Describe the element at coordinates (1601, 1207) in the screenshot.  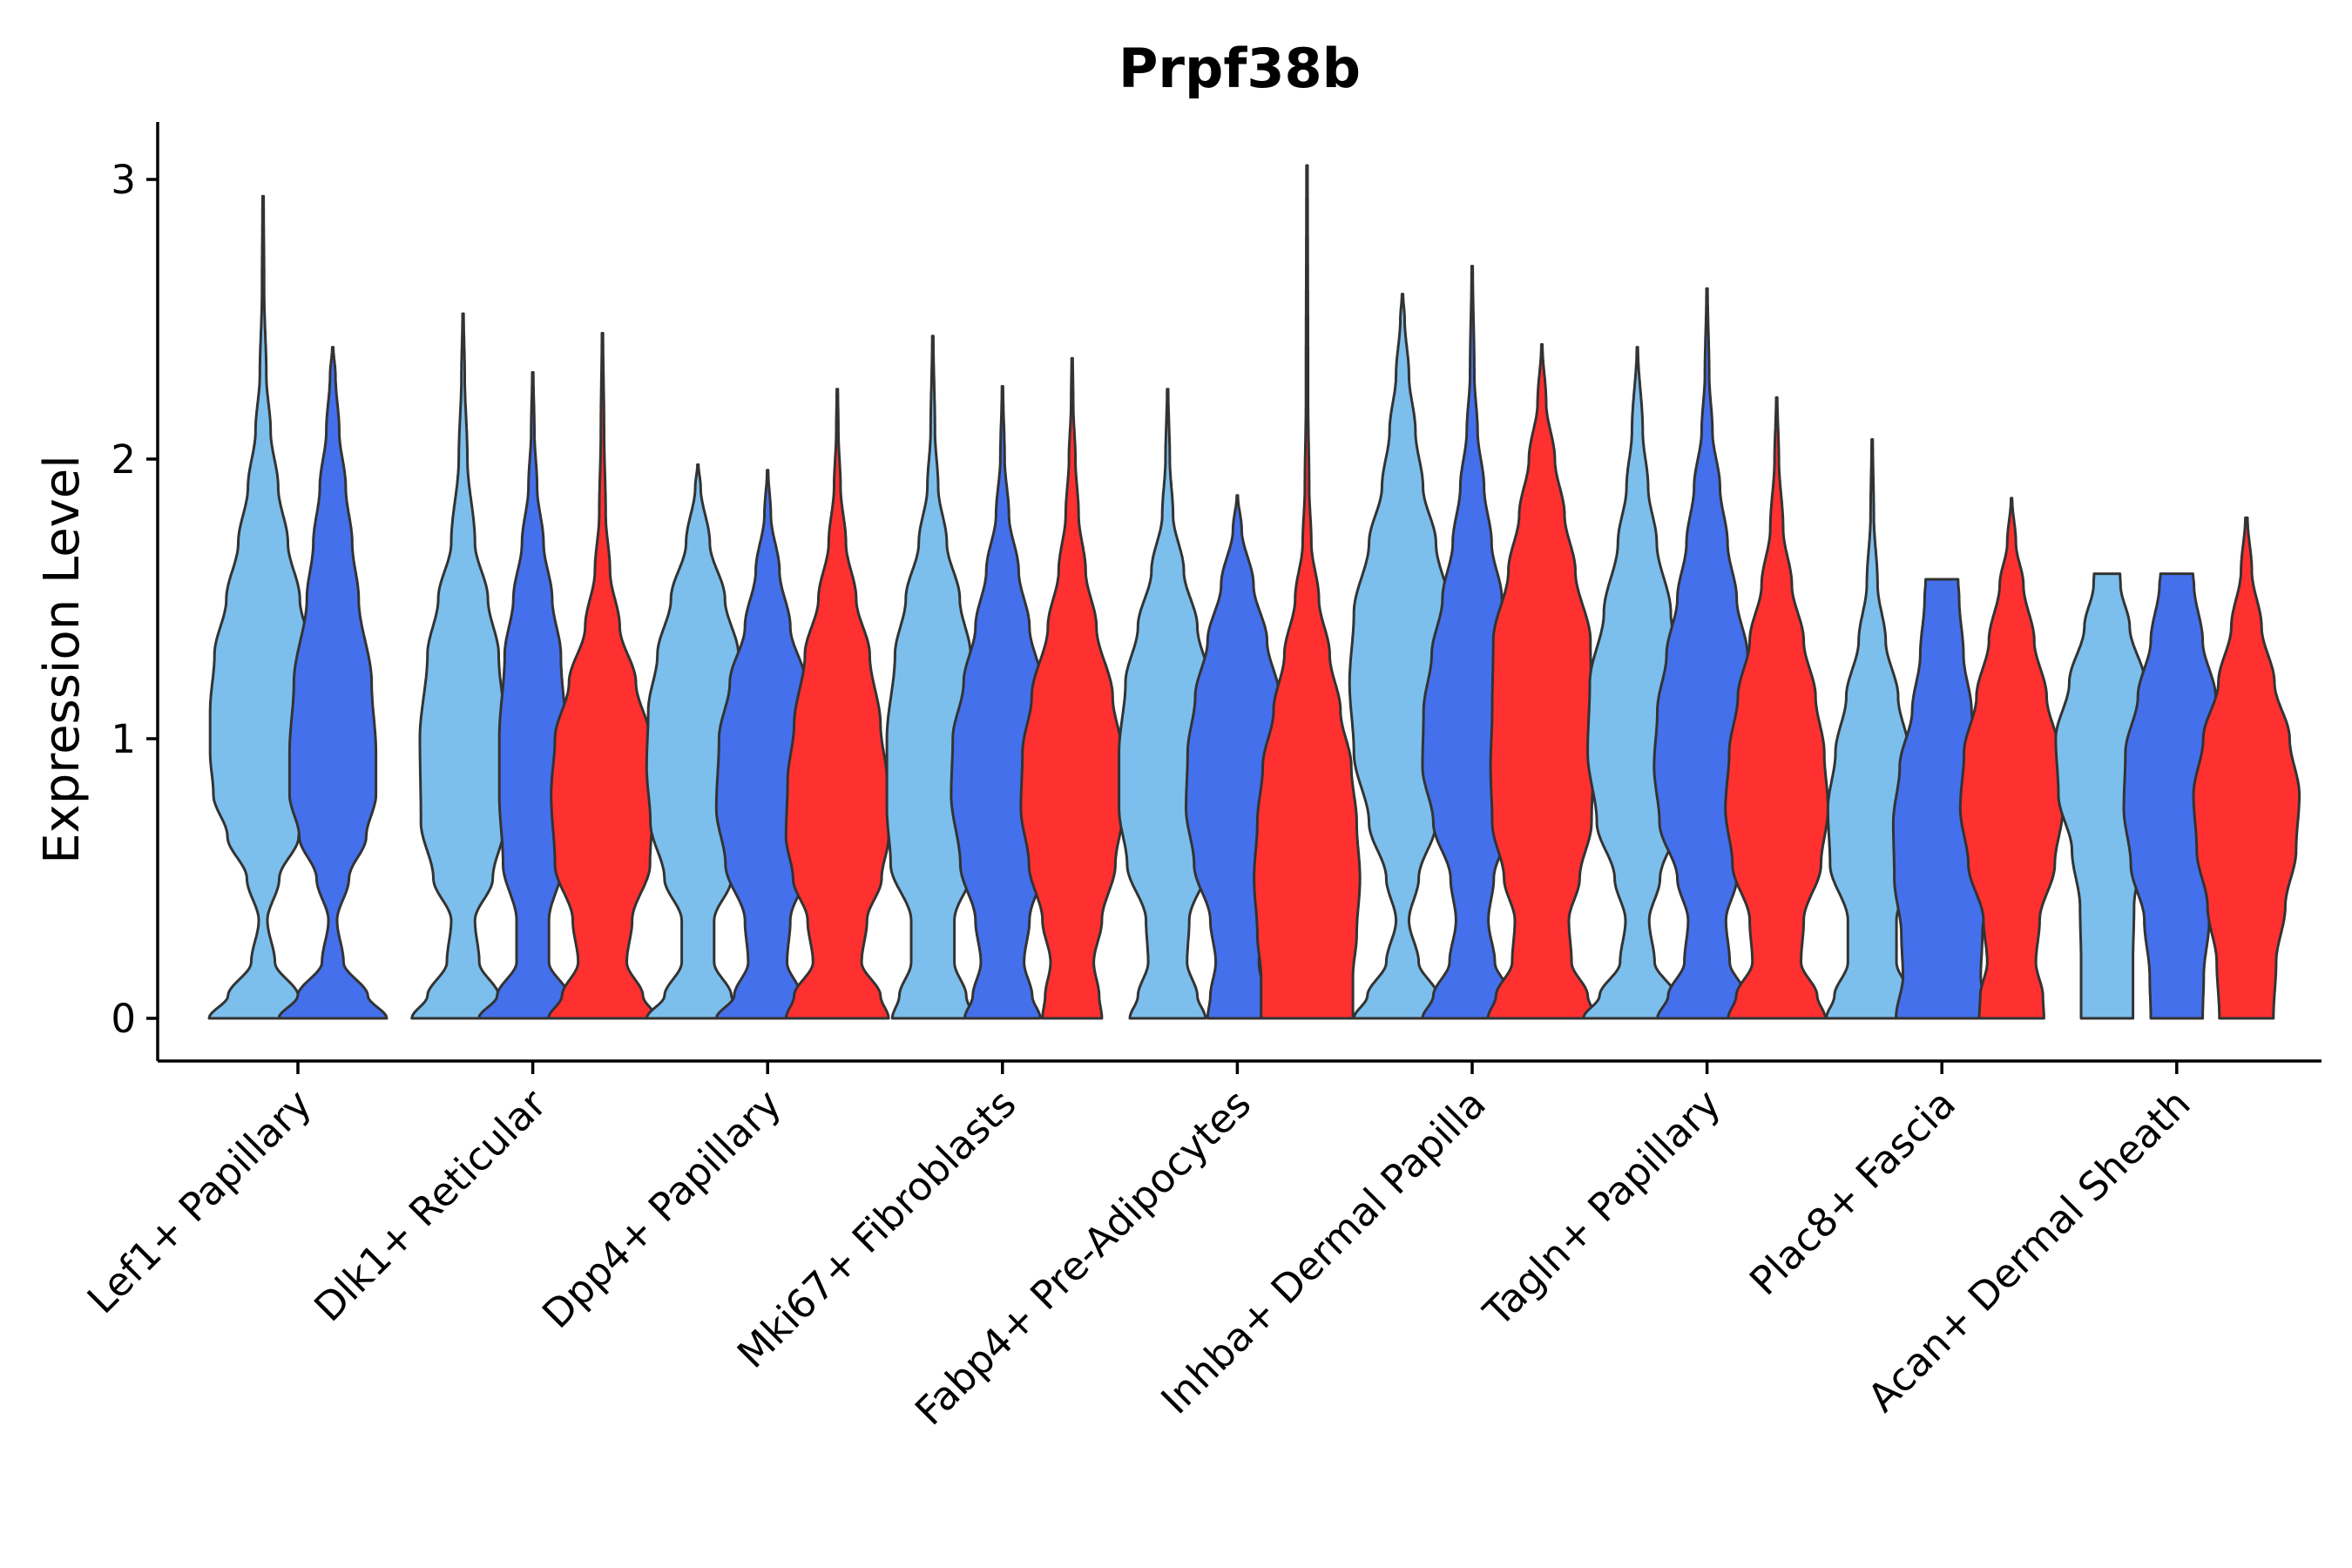
I see `x-tick-label: Tagln+ Papillary` at that location.